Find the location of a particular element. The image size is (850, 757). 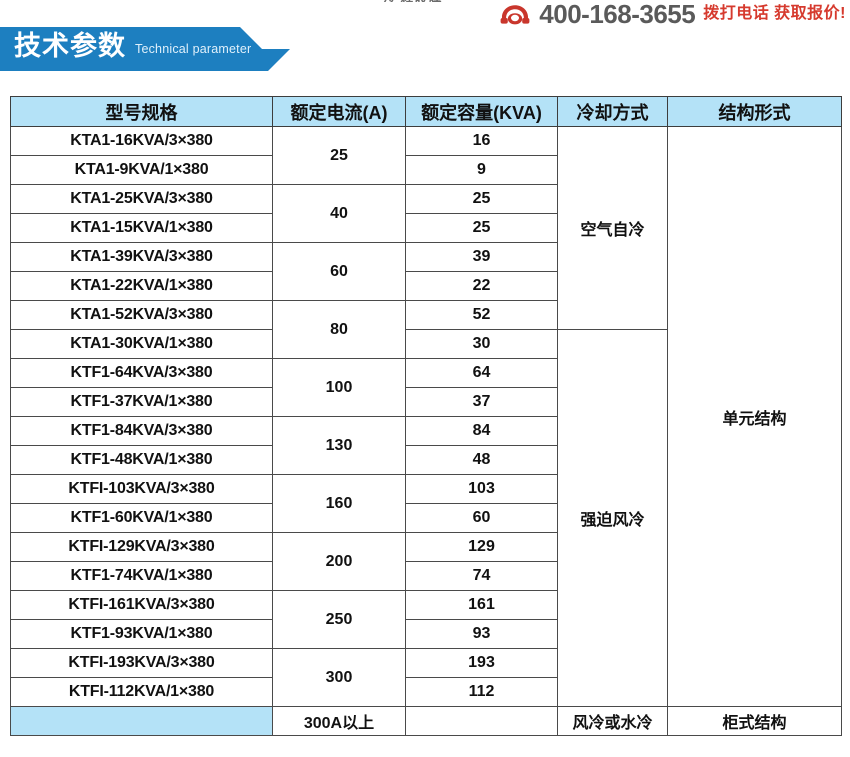

cell-structure: 柜式结构 is located at coordinates (754, 721).